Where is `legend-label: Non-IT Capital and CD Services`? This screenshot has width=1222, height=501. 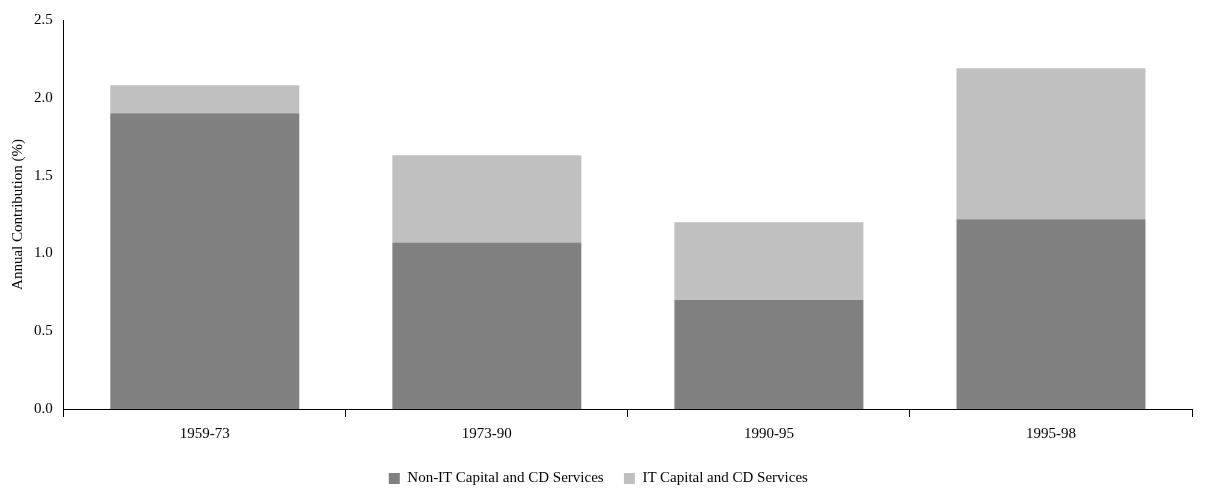
legend-label: Non-IT Capital and CD Services is located at coordinates (505, 477).